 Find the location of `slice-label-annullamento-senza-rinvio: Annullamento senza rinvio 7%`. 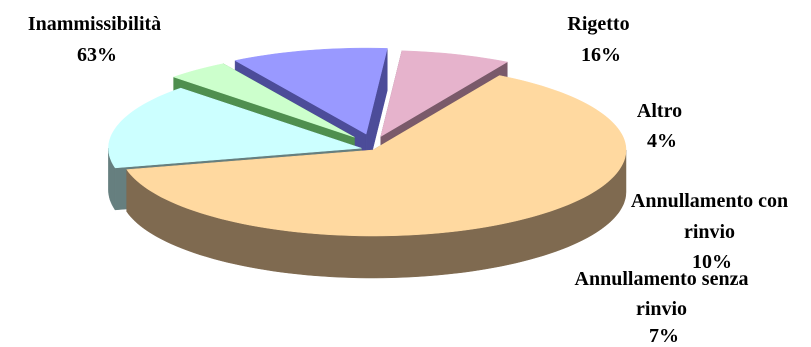

slice-label-annullamento-senza-rinvio: Annullamento senza rinvio 7% is located at coordinates (664, 307).